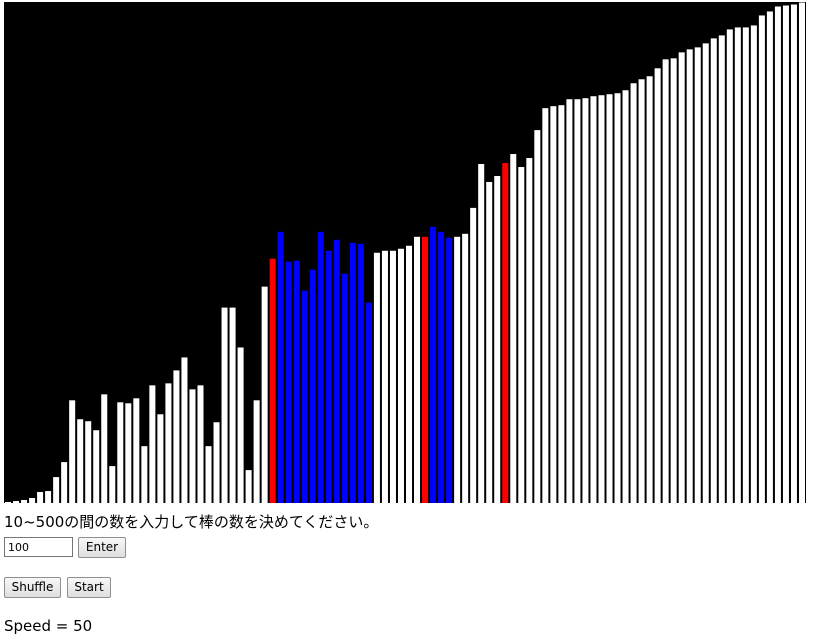 The width and height of the screenshot is (814, 643). I want to click on shuffle-button: Shuffle, so click(32, 587).